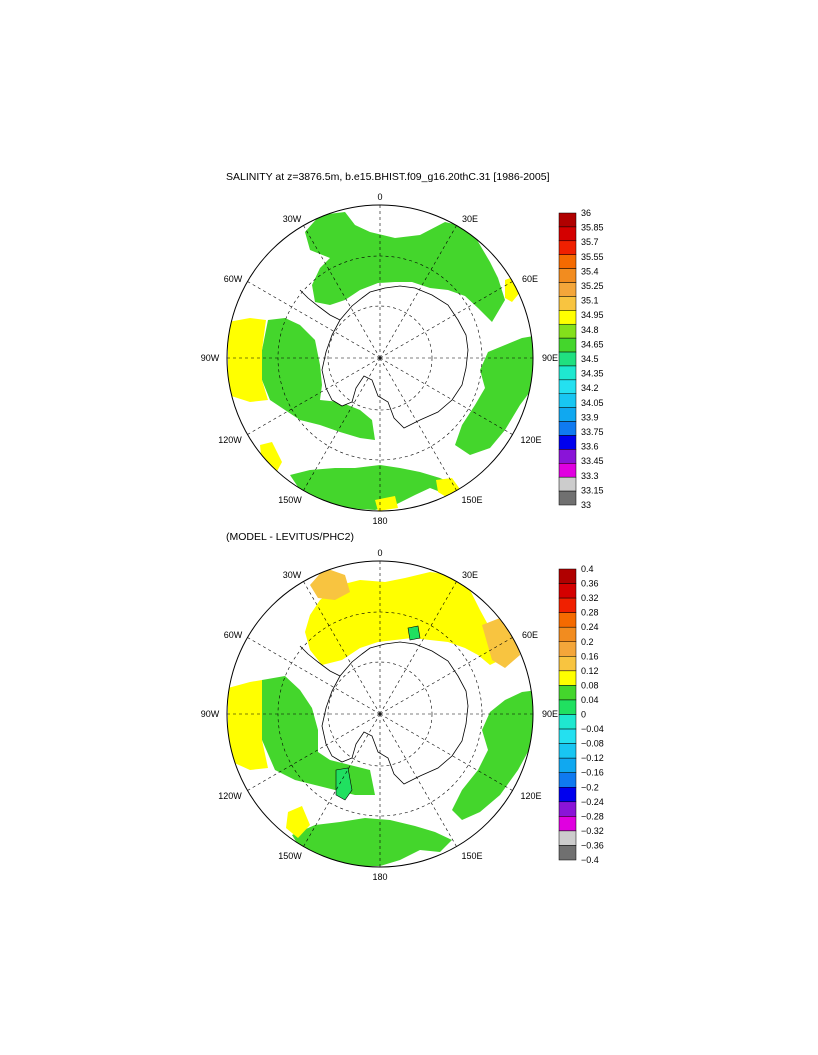 The height and width of the screenshot is (1055, 818). What do you see at coordinates (290, 856) in the screenshot?
I see `bottom-lon-label: 150W` at bounding box center [290, 856].